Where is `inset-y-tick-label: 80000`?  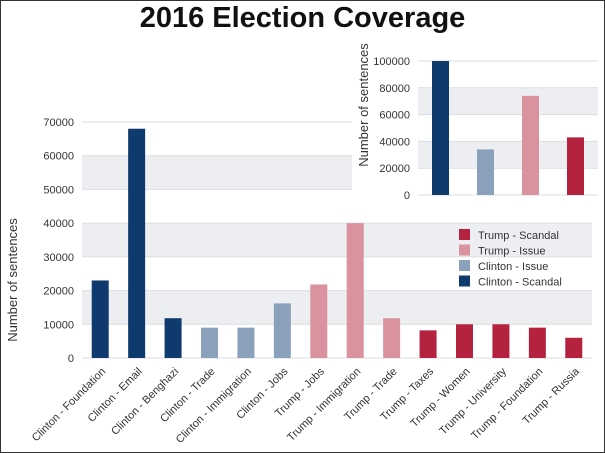
inset-y-tick-label: 80000 is located at coordinates (394, 89).